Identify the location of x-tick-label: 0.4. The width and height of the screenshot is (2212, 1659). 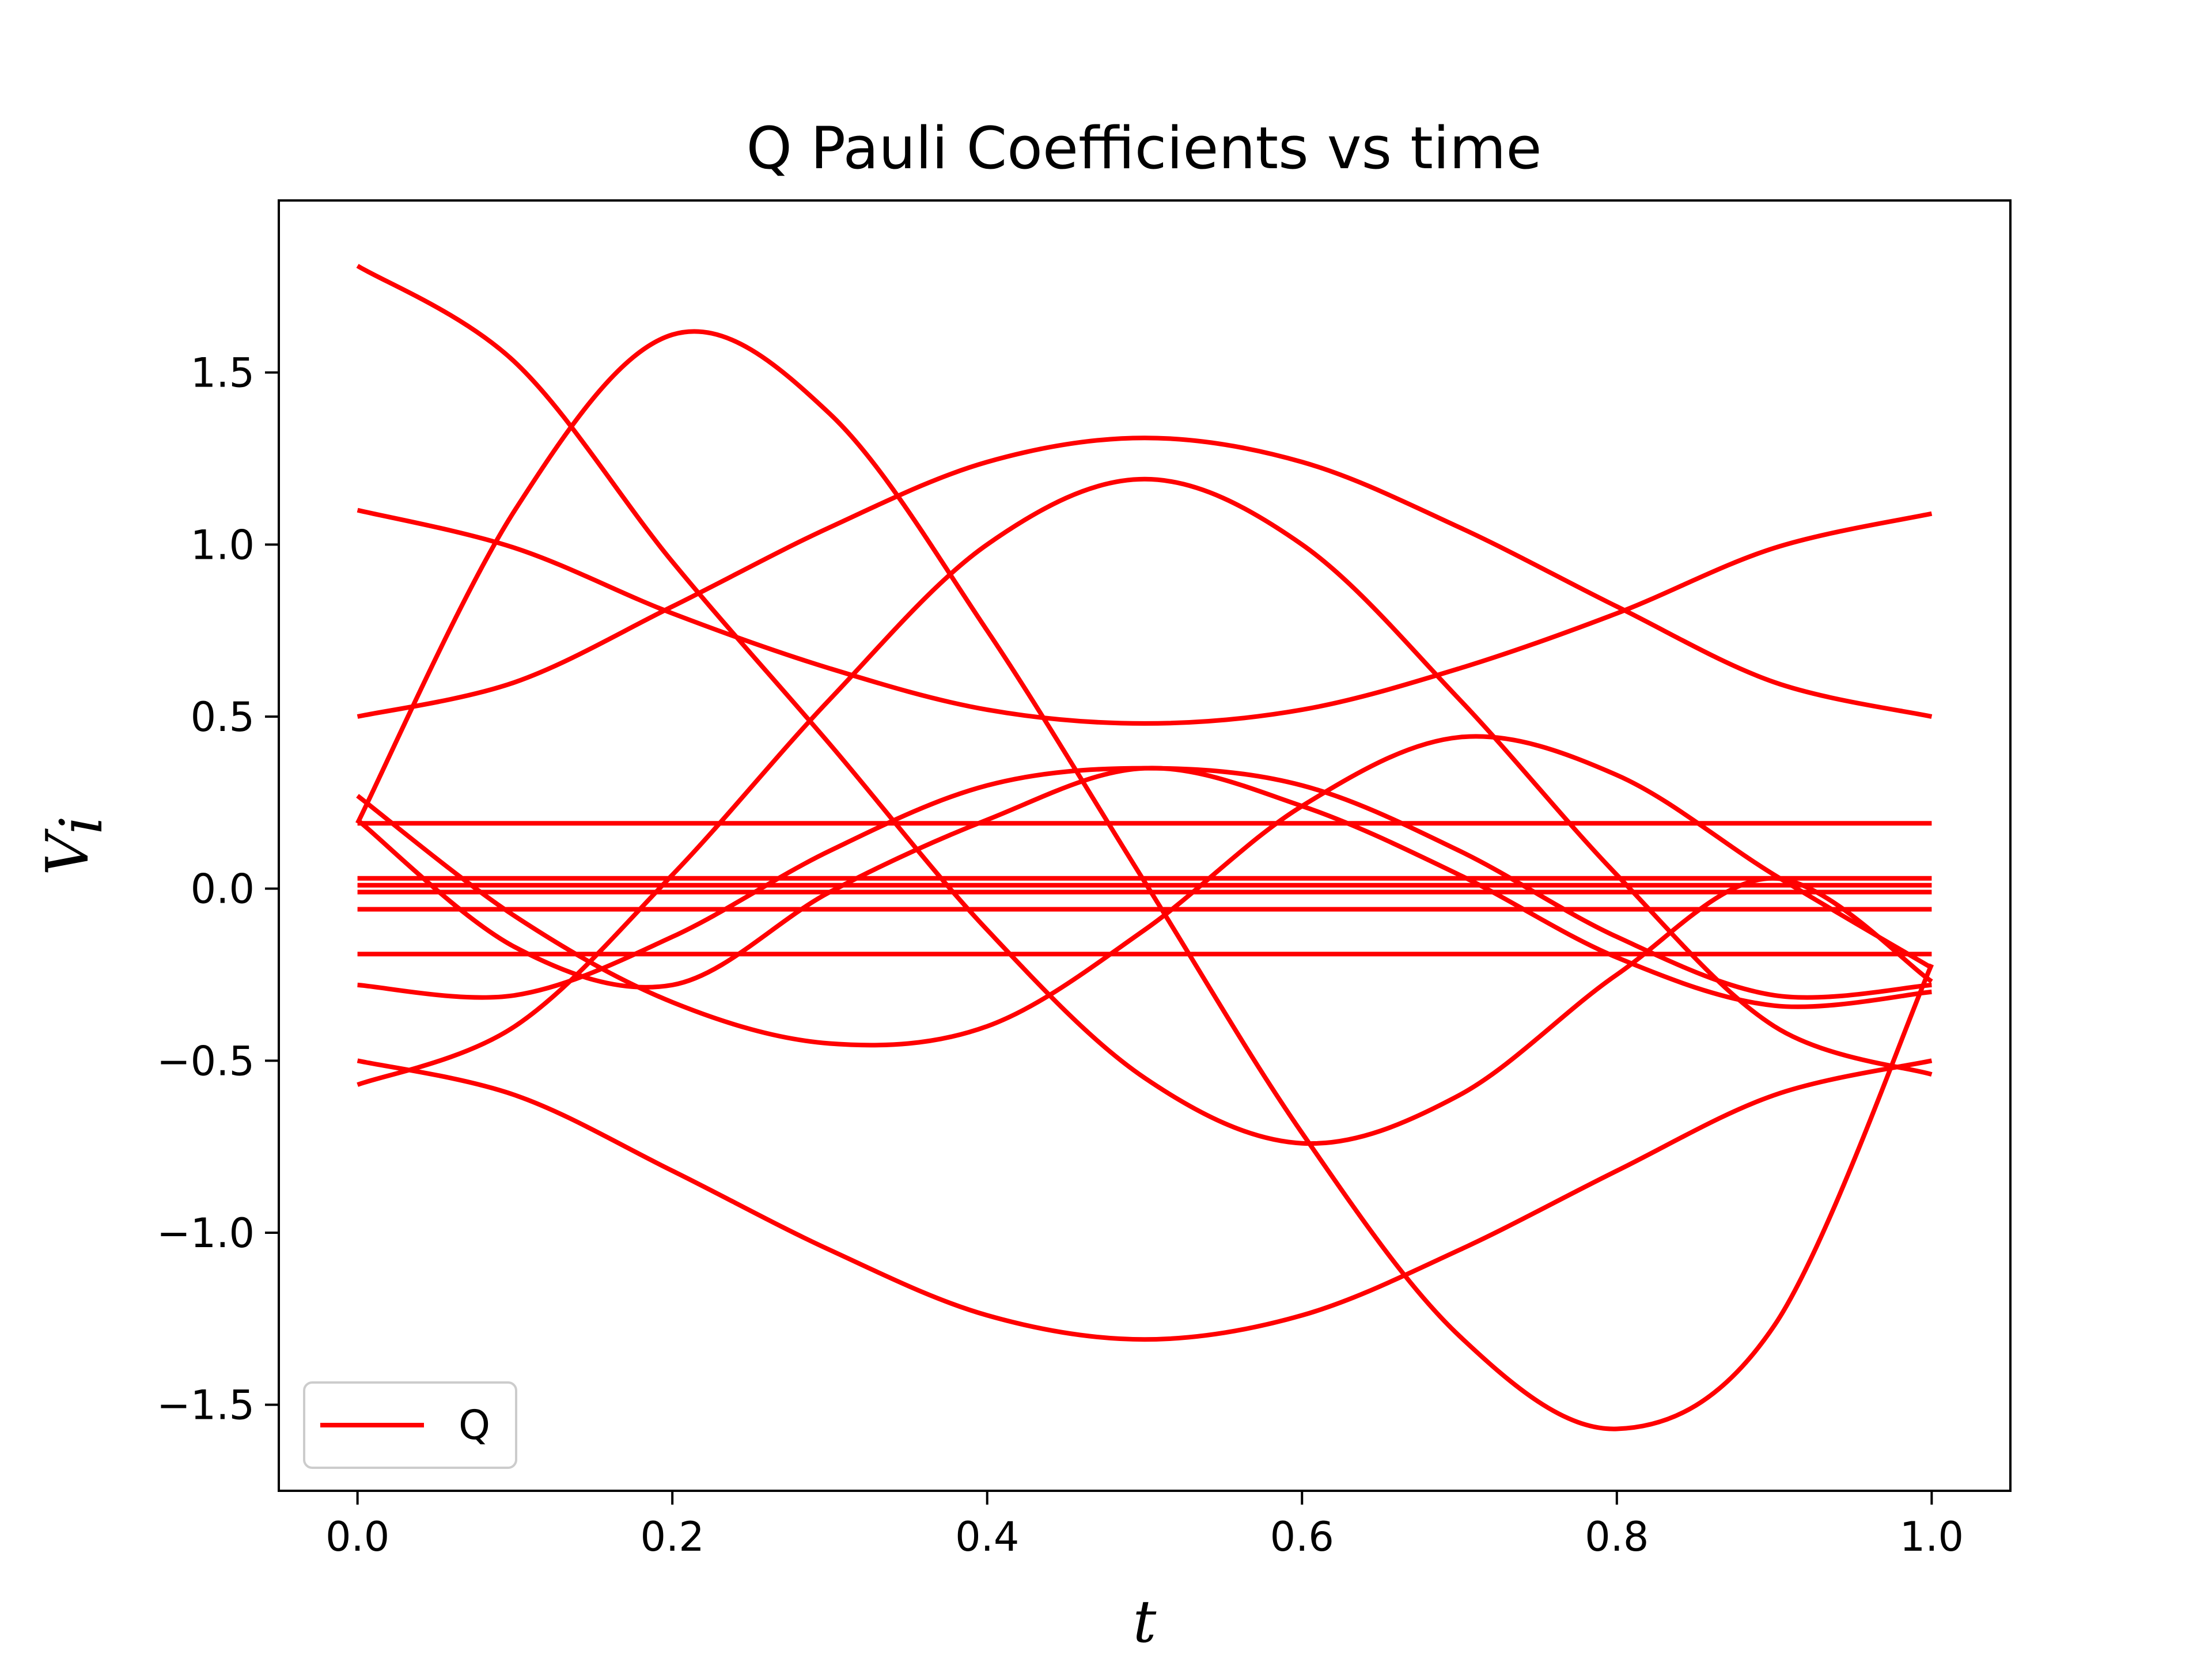
(987, 1536).